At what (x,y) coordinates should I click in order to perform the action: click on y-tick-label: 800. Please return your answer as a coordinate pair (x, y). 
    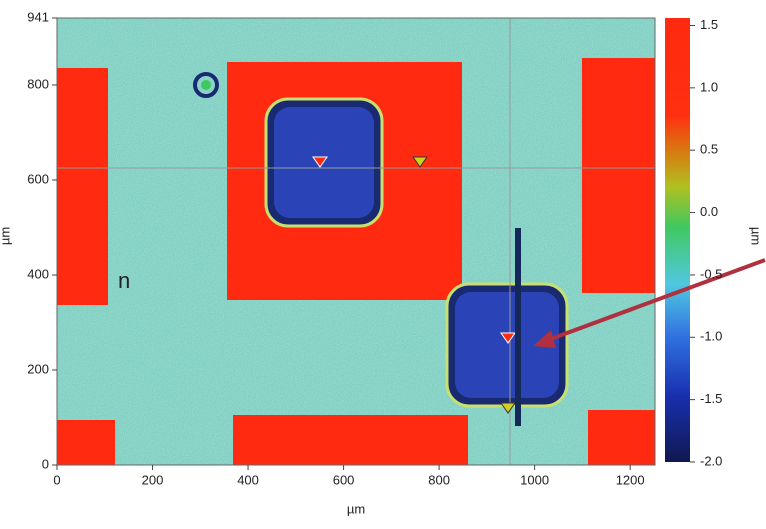
    Looking at the image, I should click on (38, 83).